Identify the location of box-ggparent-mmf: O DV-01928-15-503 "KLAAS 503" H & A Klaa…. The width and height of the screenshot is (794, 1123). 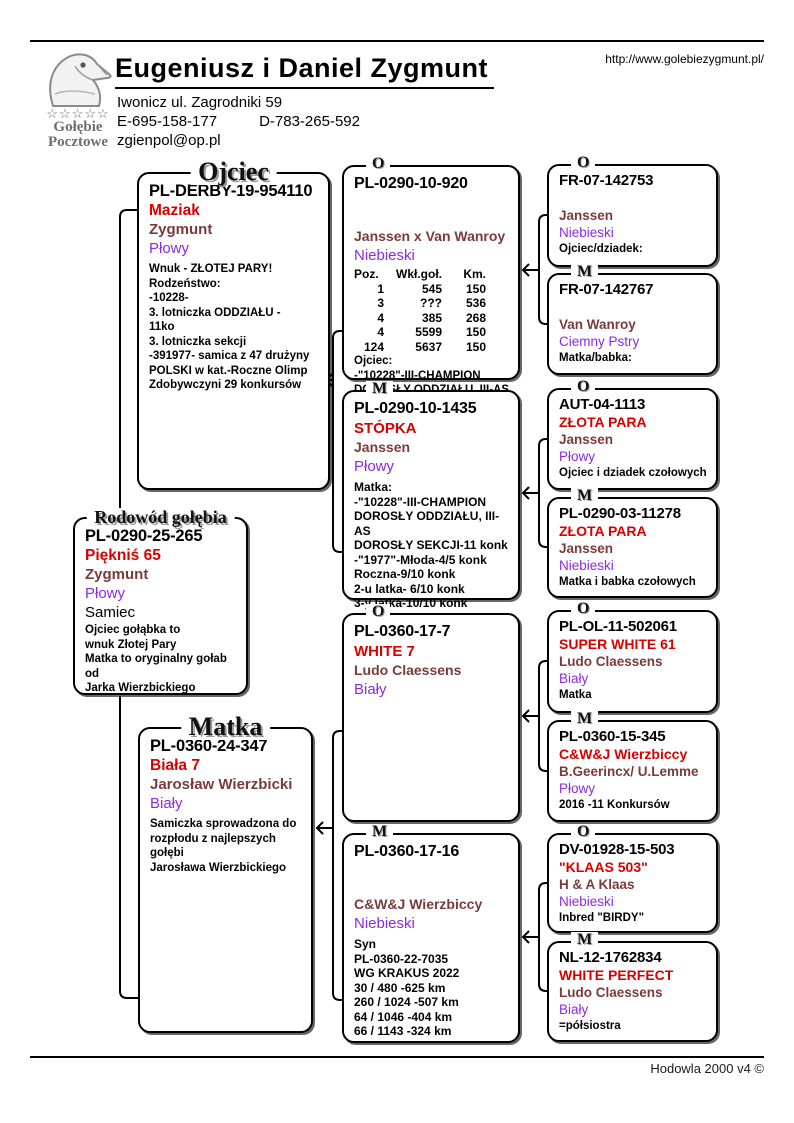
(632, 878).